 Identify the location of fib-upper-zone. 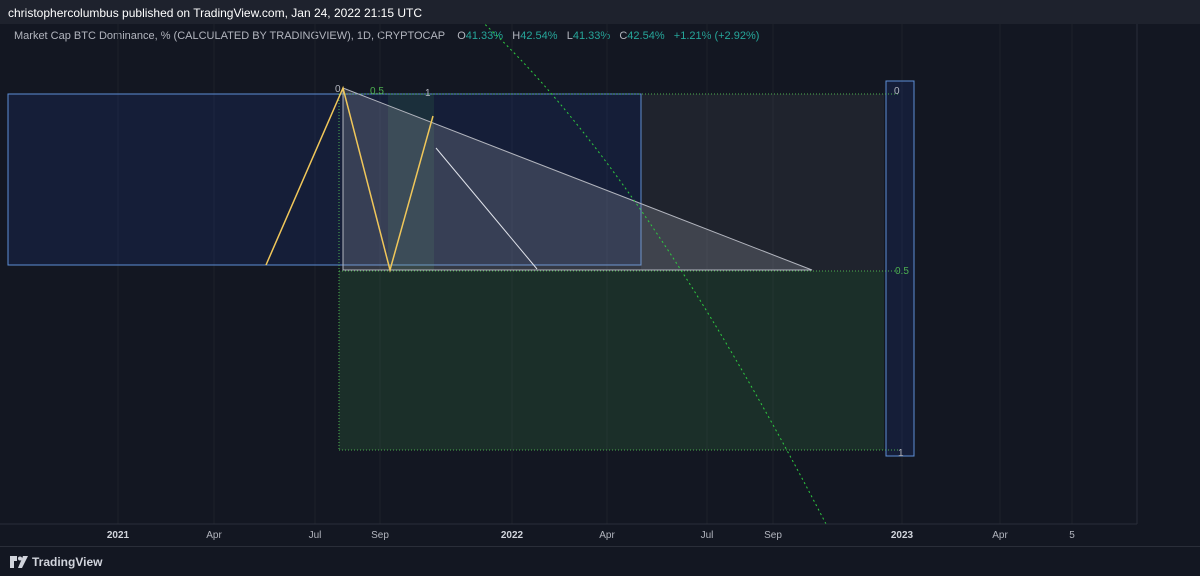
(762, 182).